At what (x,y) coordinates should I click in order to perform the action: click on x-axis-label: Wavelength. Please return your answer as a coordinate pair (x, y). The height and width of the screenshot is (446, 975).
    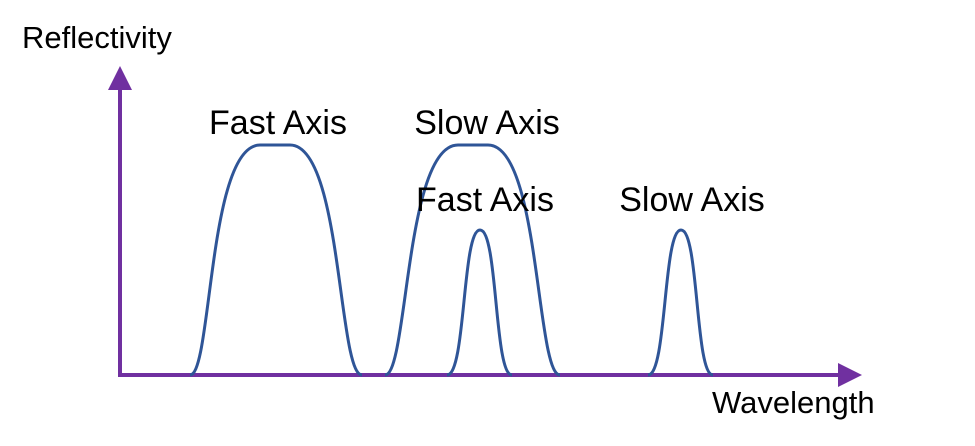
    Looking at the image, I should click on (793, 402).